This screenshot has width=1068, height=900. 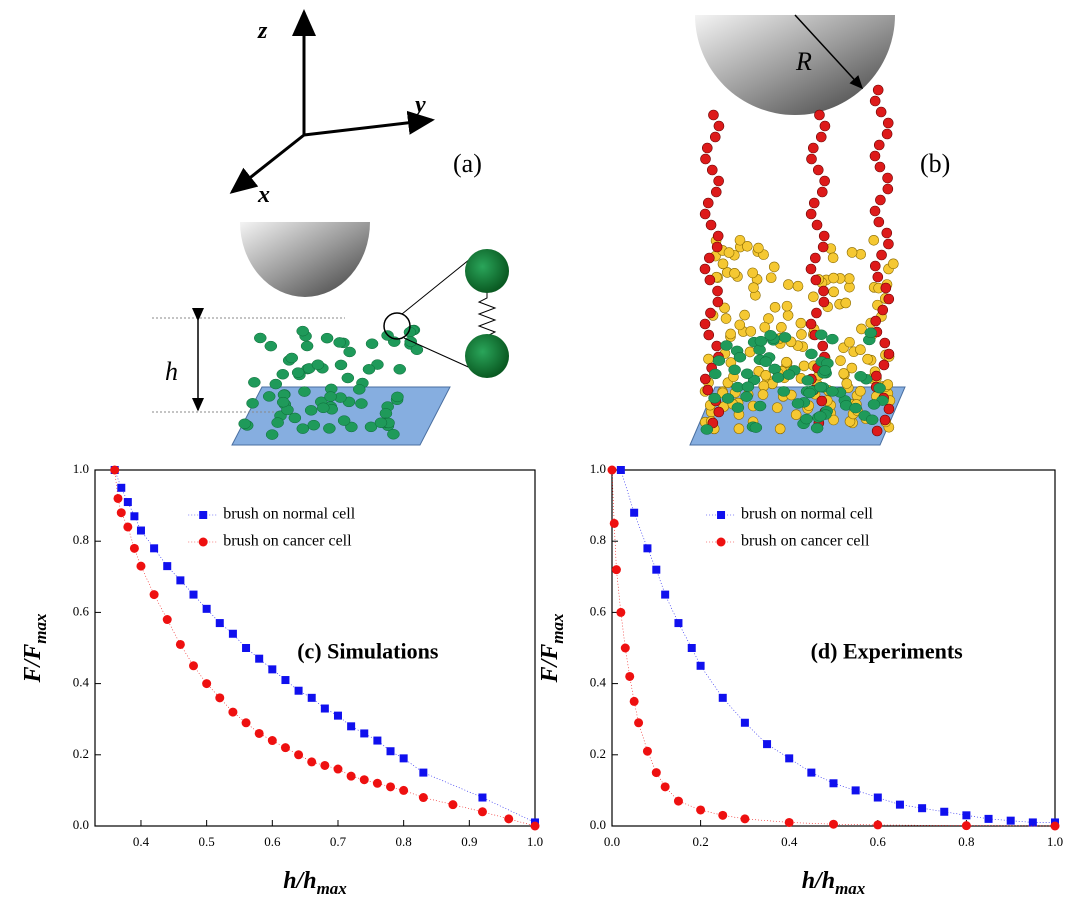 I want to click on y-tick-label: 0.2, so click(x=81, y=753).